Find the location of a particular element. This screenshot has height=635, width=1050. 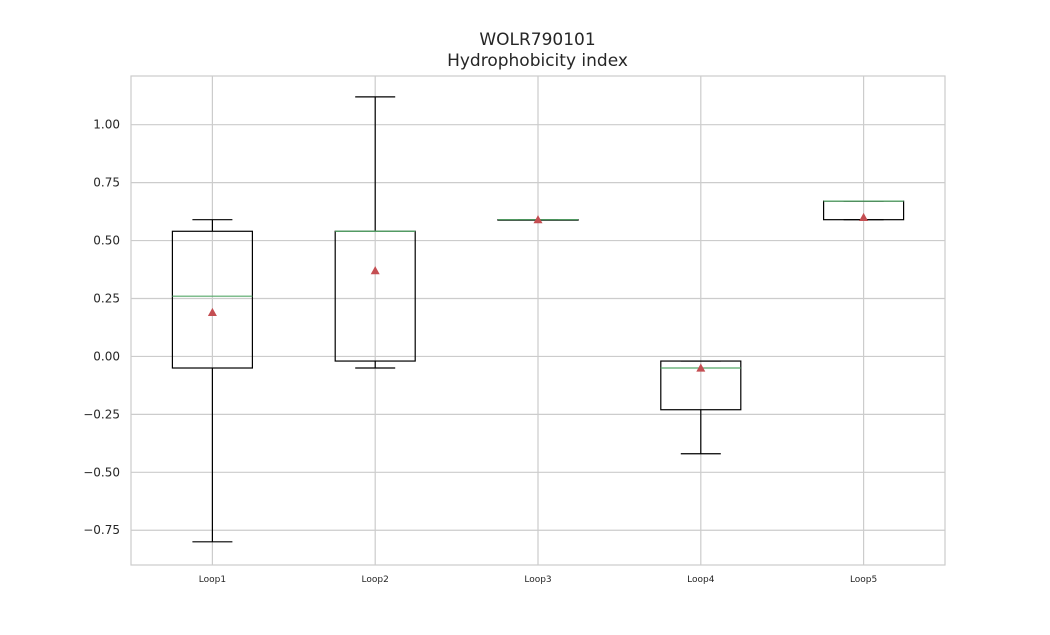

y-tick: 0.75 is located at coordinates (106, 183).